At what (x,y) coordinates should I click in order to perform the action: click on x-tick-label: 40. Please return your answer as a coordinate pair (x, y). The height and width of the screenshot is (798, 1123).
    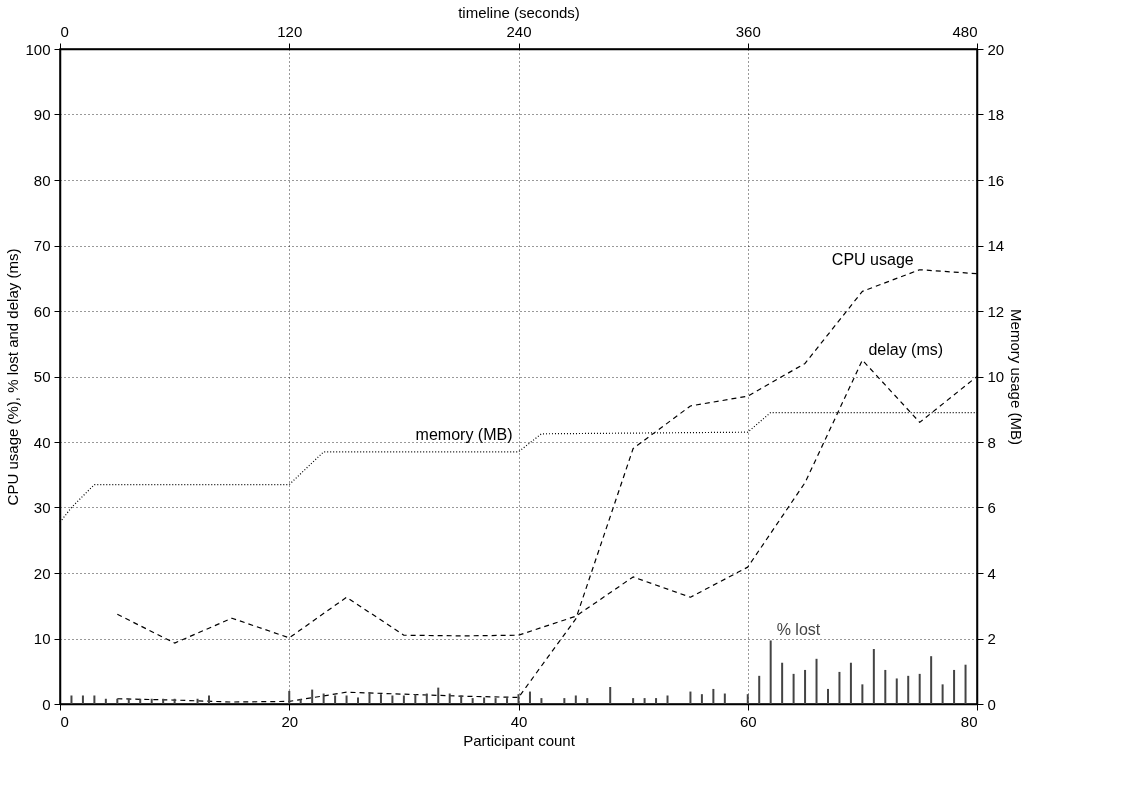
    Looking at the image, I should click on (519, 721).